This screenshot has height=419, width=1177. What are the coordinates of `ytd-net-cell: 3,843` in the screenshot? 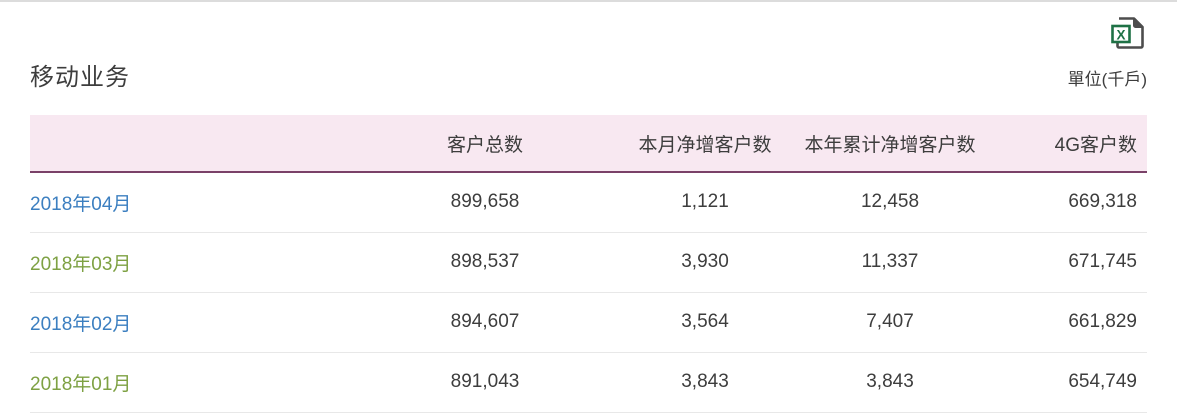 It's located at (890, 382).